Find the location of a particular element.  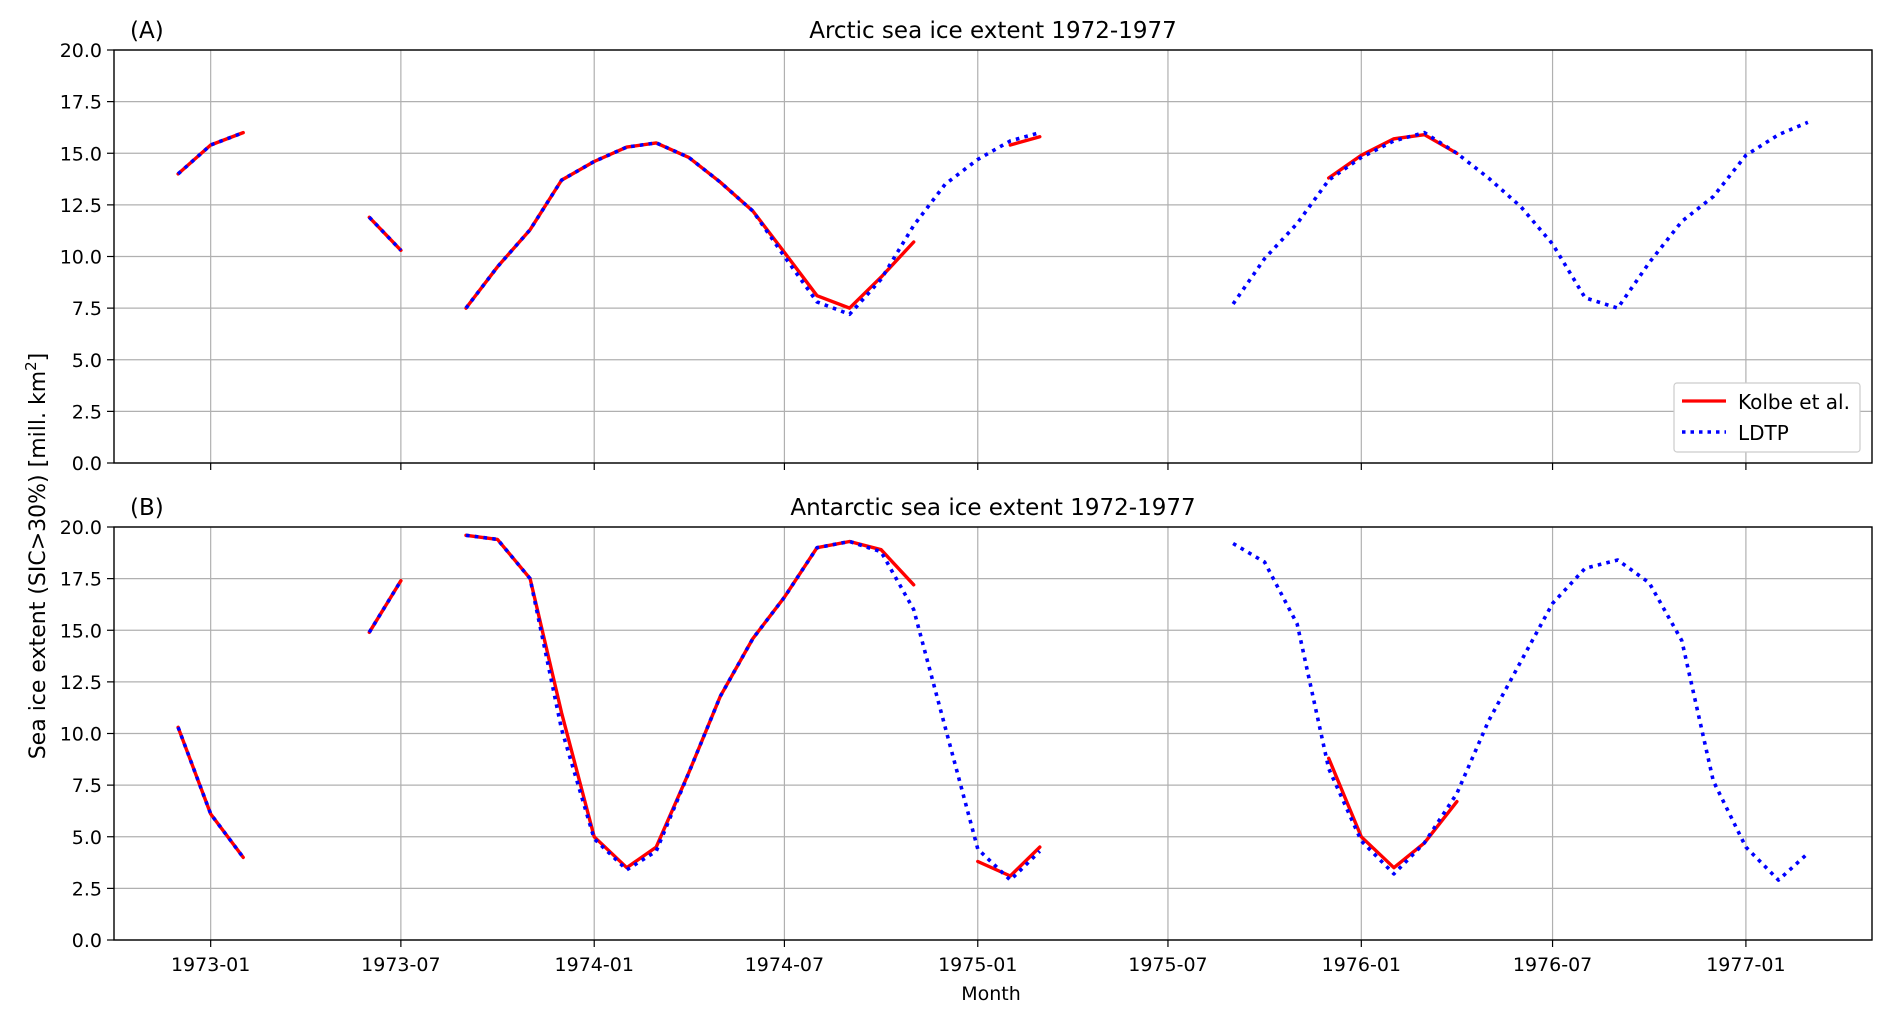

x-tick-label: 1975-01 is located at coordinates (977, 965).